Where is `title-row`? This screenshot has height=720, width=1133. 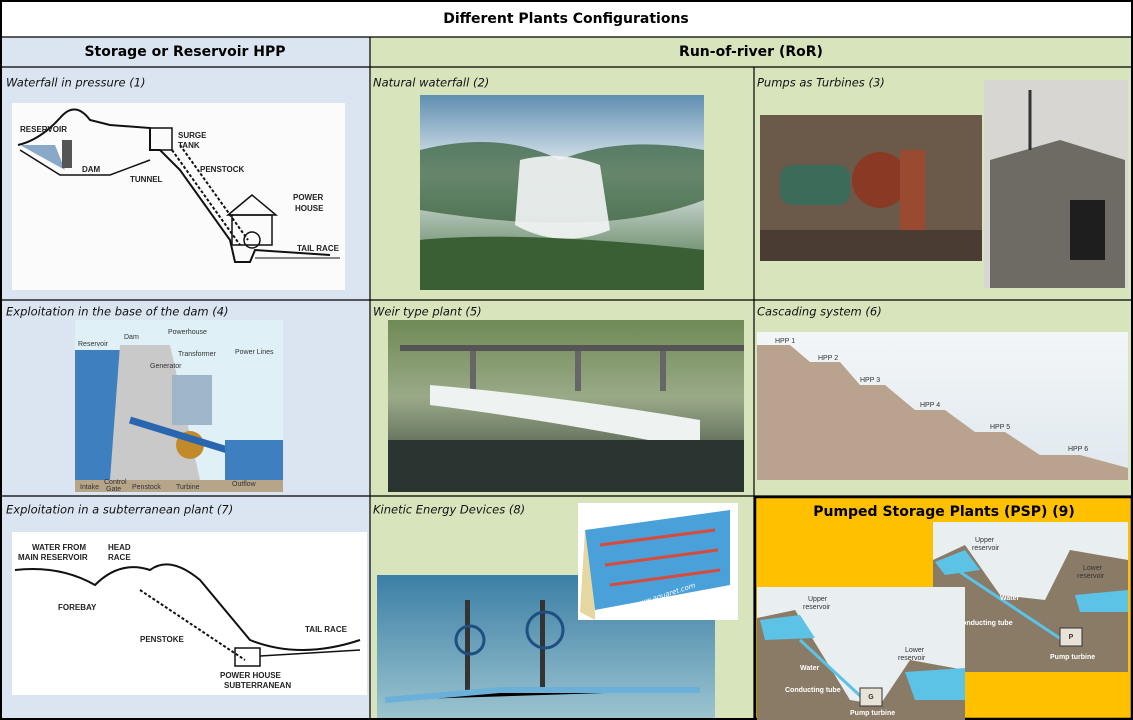 title-row is located at coordinates (566, 18).